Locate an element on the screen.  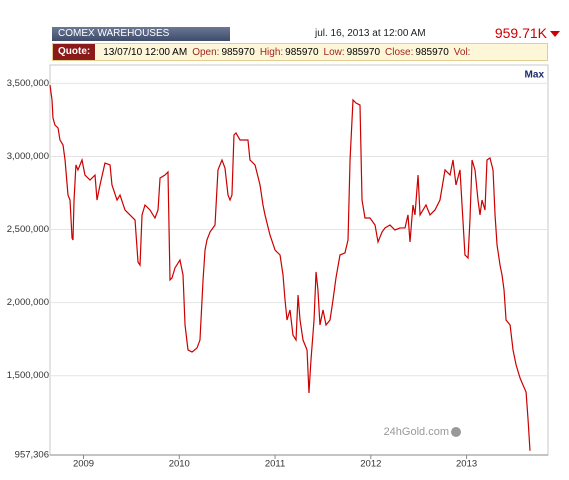
y-tick-label: 3,500,000 is located at coordinates (28, 83).